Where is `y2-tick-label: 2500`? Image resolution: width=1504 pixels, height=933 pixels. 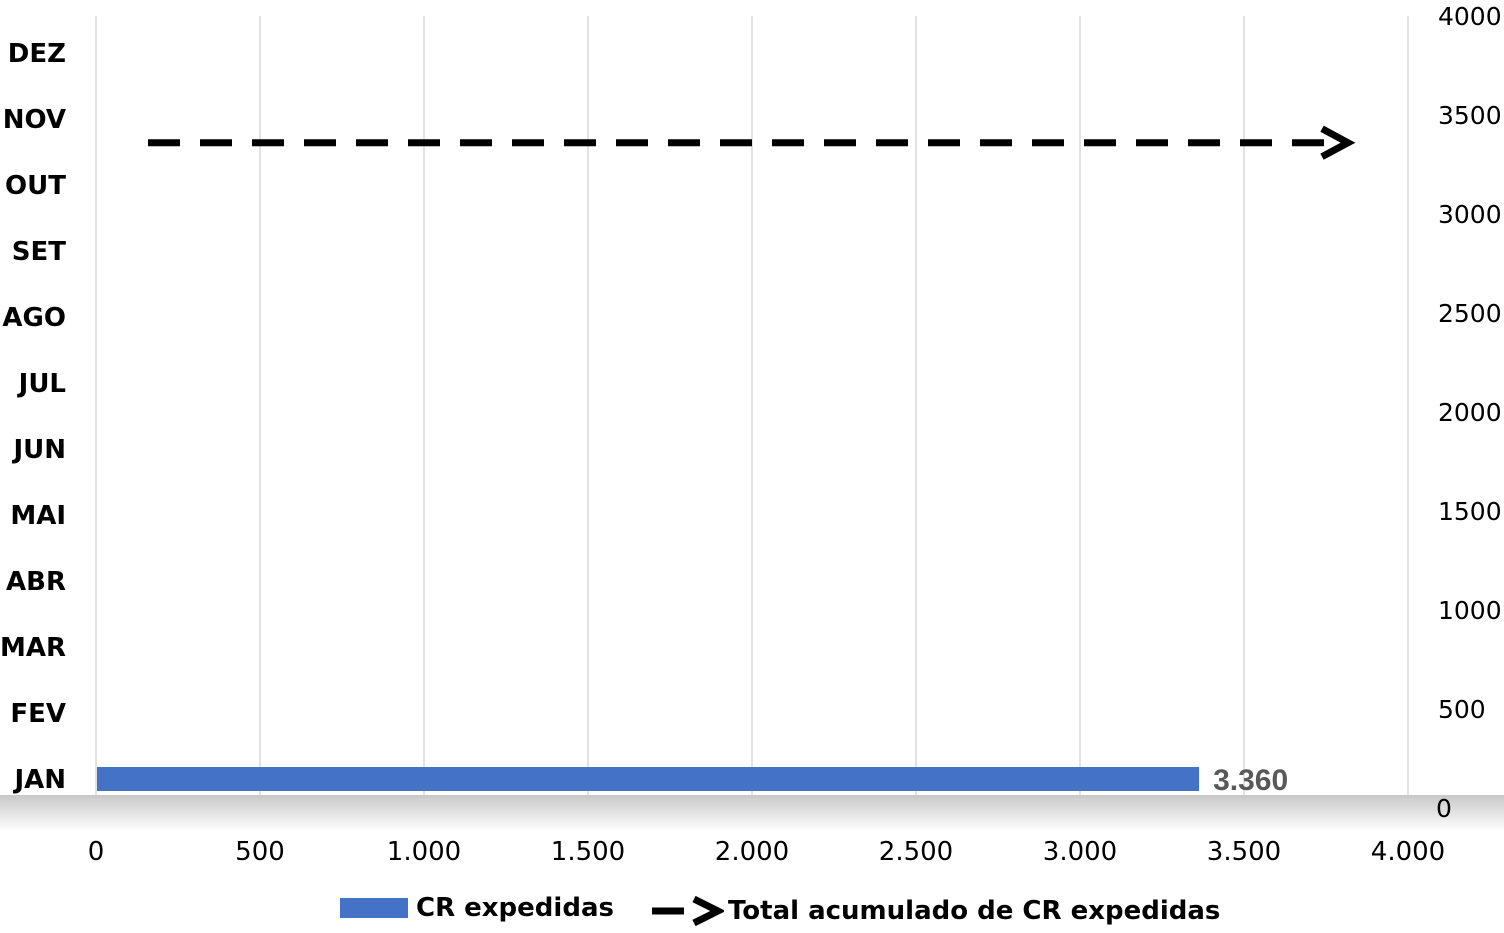 y2-tick-label: 2500 is located at coordinates (1470, 313).